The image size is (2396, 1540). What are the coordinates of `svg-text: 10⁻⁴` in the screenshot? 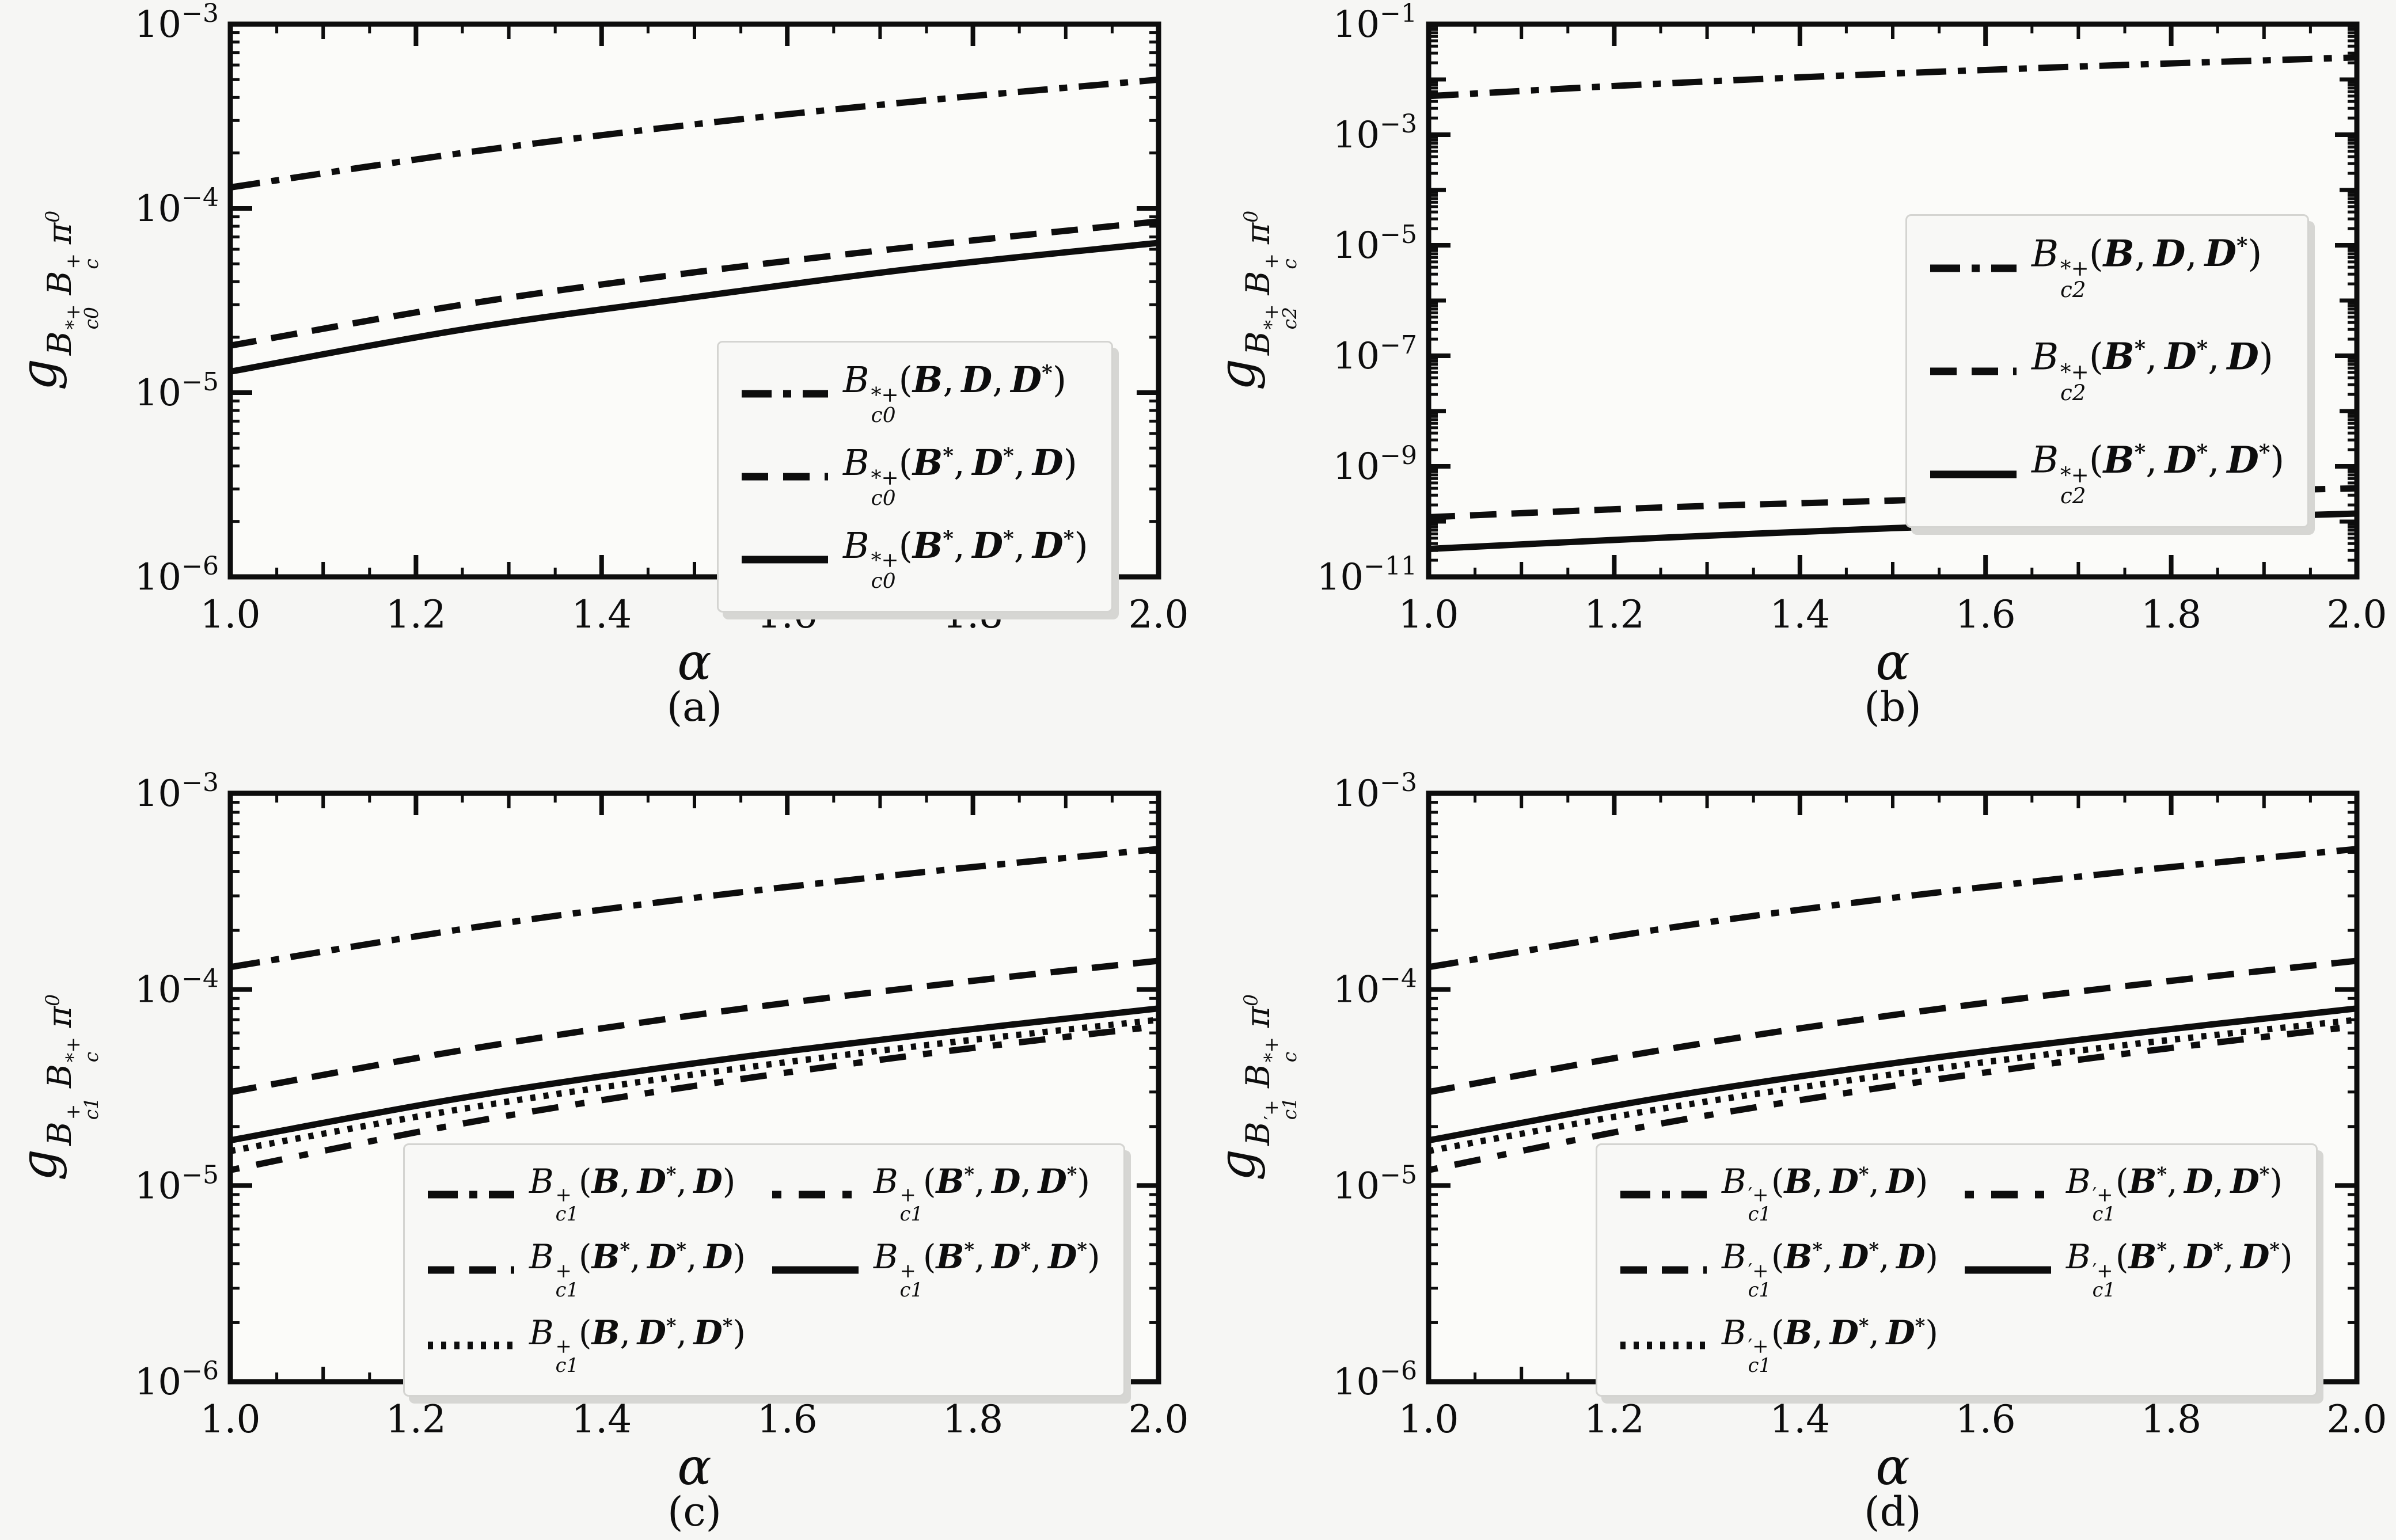 It's located at (177, 988).